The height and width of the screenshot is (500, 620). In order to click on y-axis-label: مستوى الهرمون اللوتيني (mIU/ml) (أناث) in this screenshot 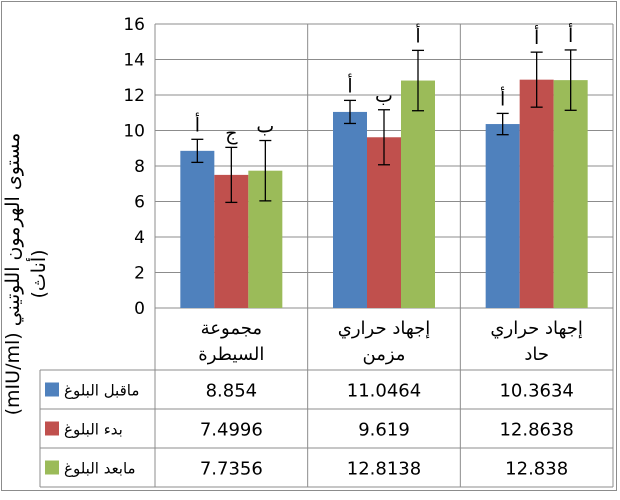, I will do `click(30, 274)`.